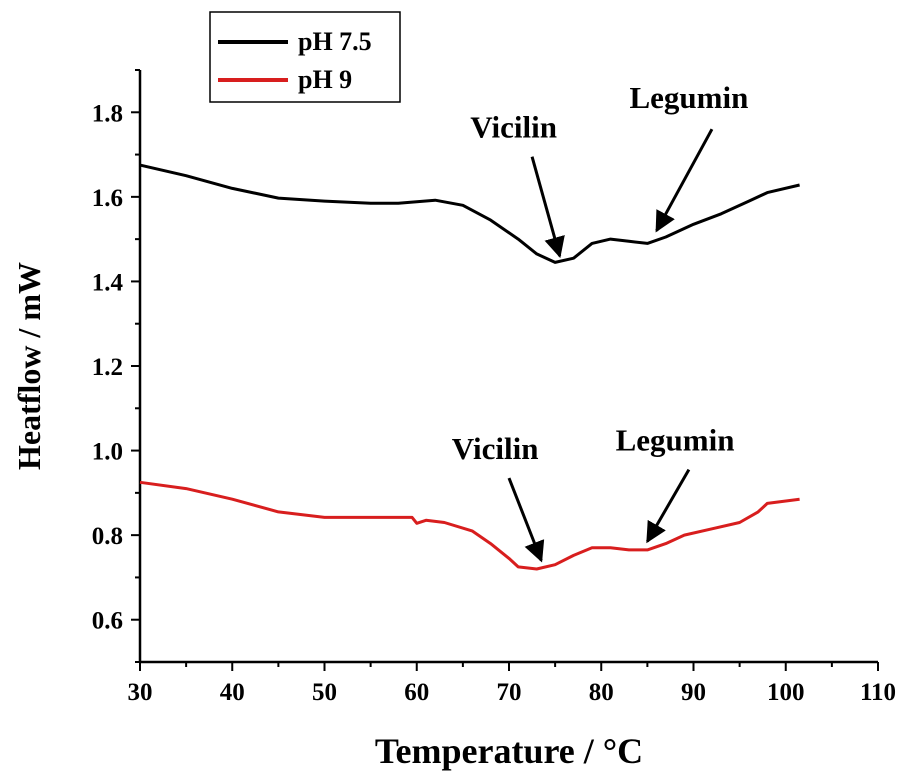 The width and height of the screenshot is (904, 774). I want to click on x-tick-label: 90, so click(693, 692).